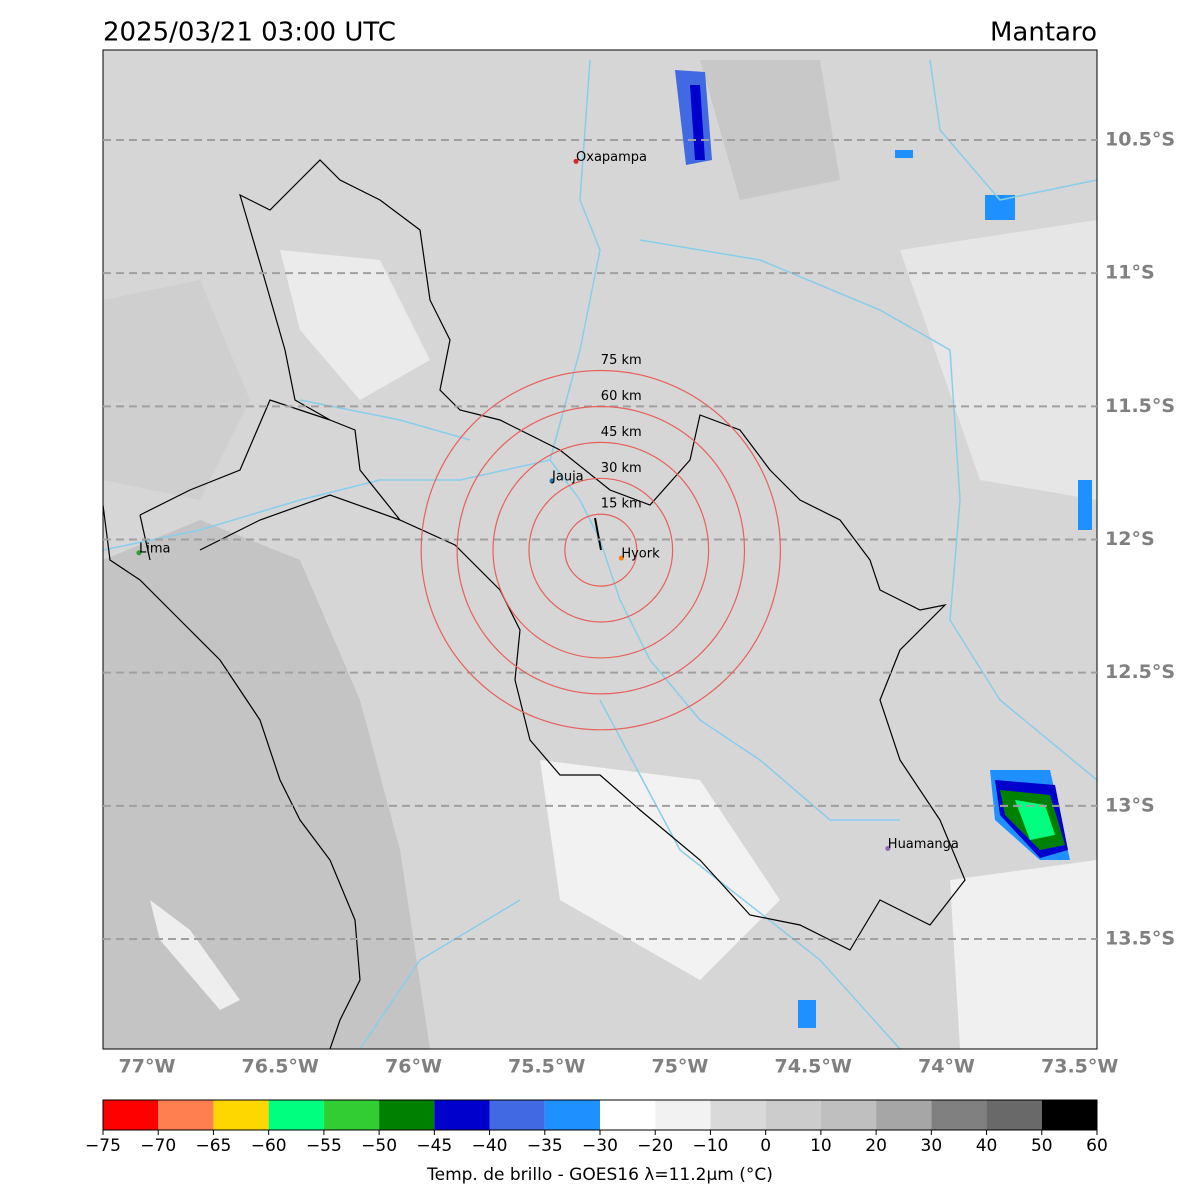 This screenshot has height=1204, width=1200. What do you see at coordinates (1079, 1067) in the screenshot?
I see `lon-tick-label: 73.5°W` at bounding box center [1079, 1067].